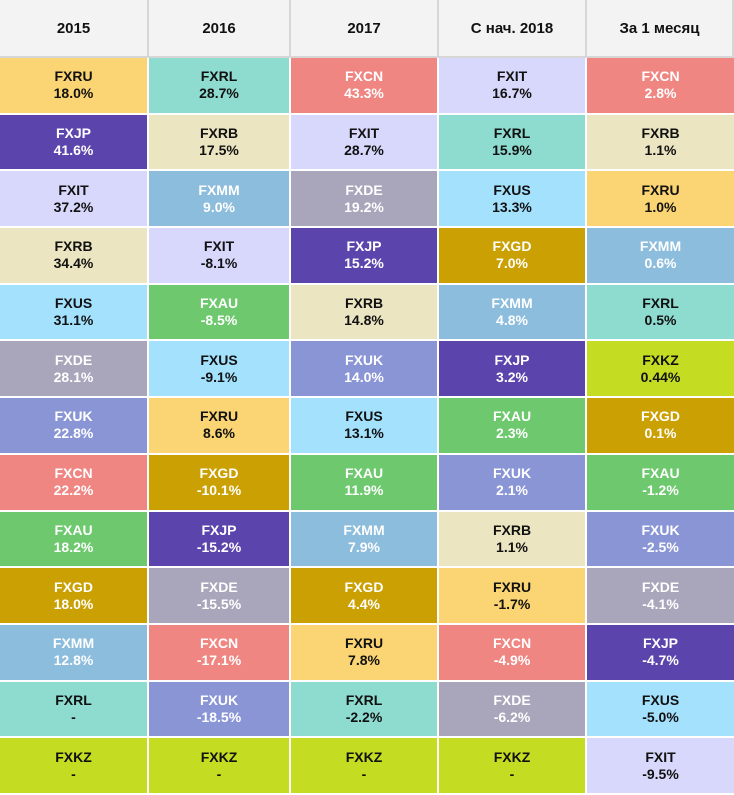  What do you see at coordinates (364, 320) in the screenshot?
I see `return-value: 14.8%` at bounding box center [364, 320].